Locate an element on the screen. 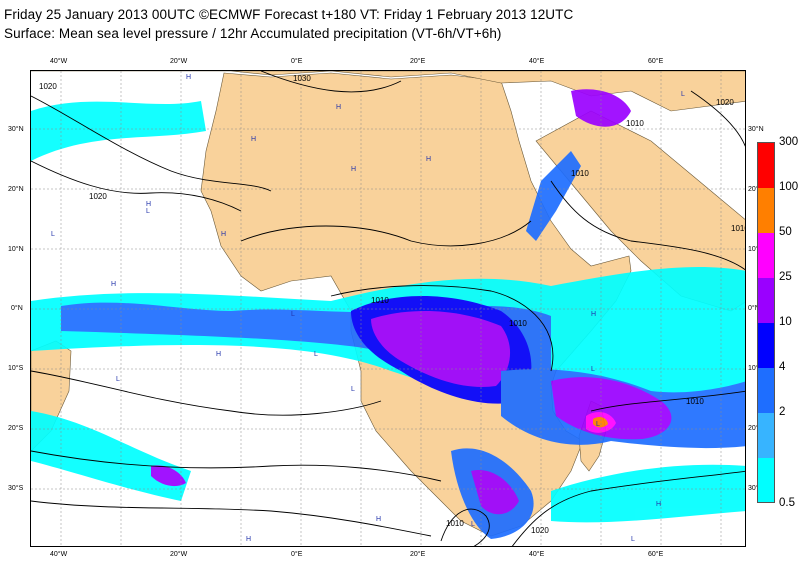  lat-label-right-10n: 10°N is located at coordinates (756, 249).